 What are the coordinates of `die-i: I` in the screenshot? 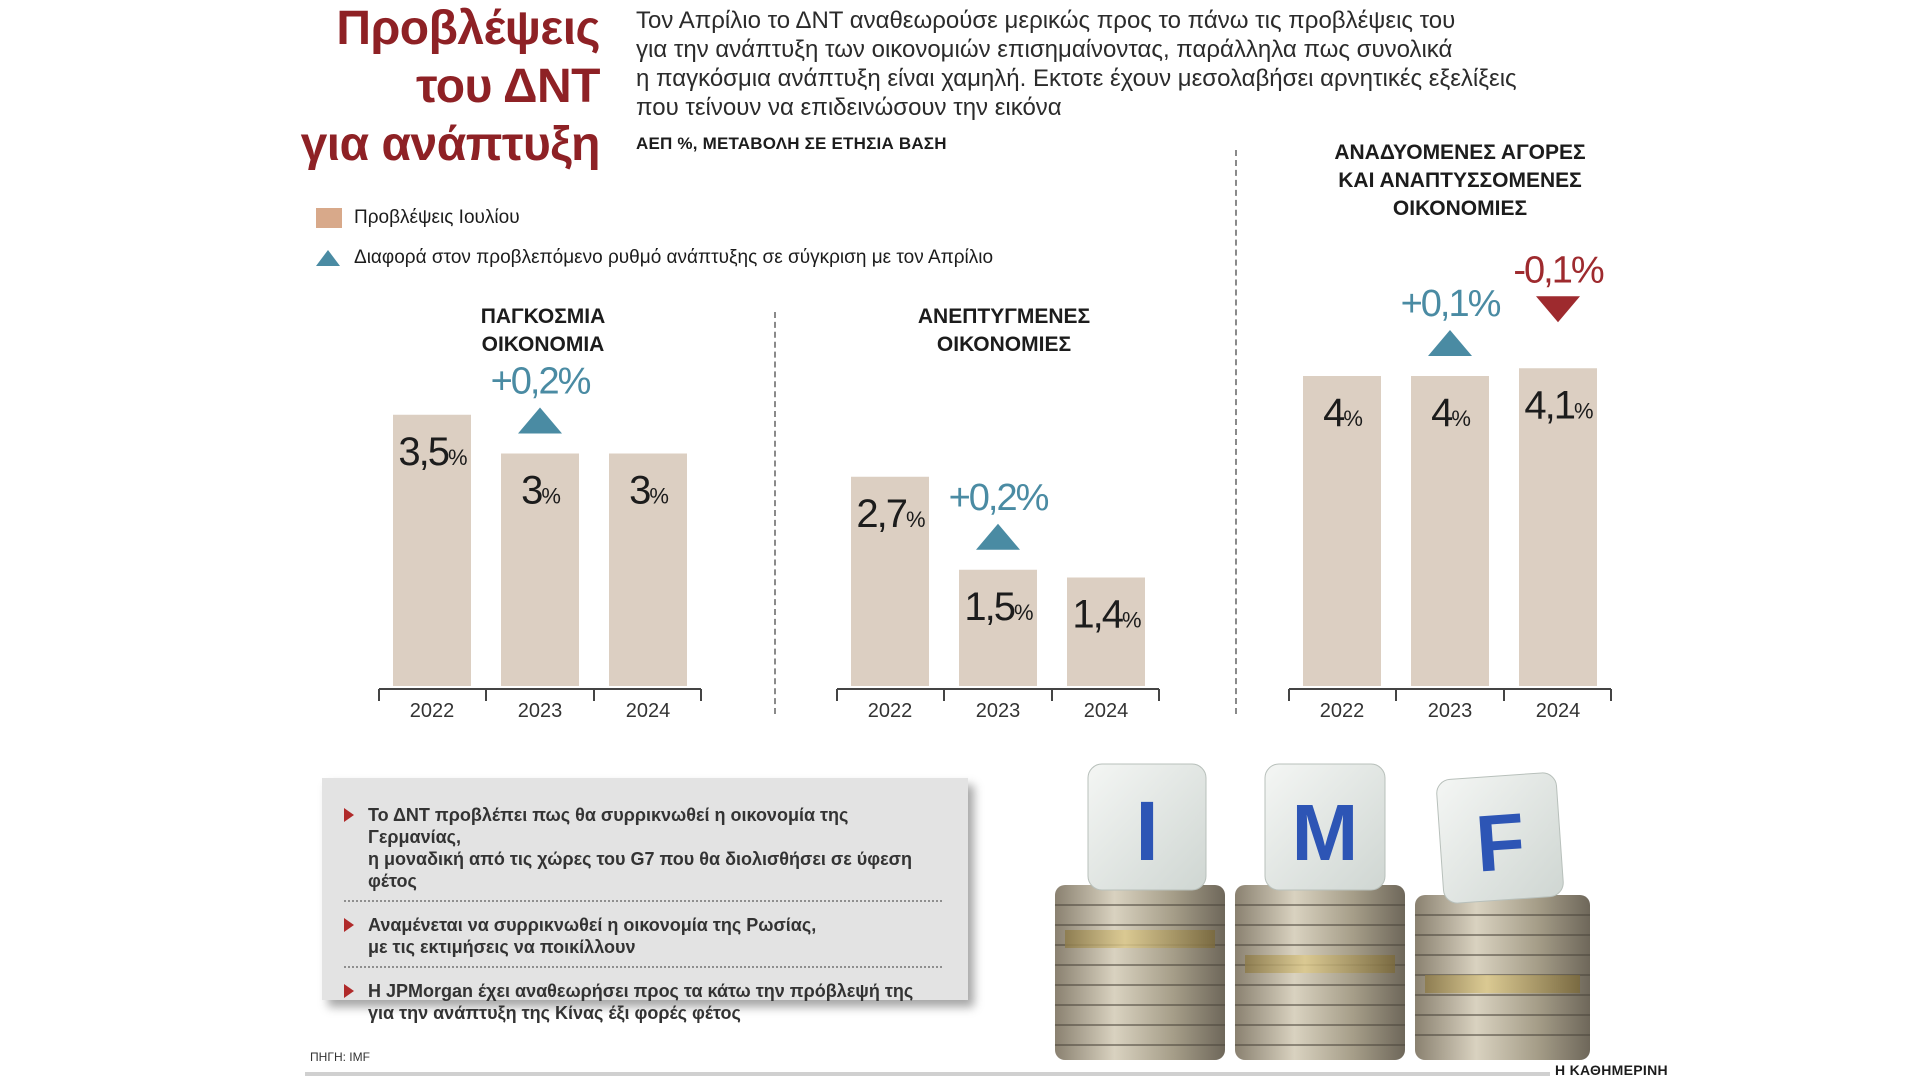 It's located at (1147, 827).